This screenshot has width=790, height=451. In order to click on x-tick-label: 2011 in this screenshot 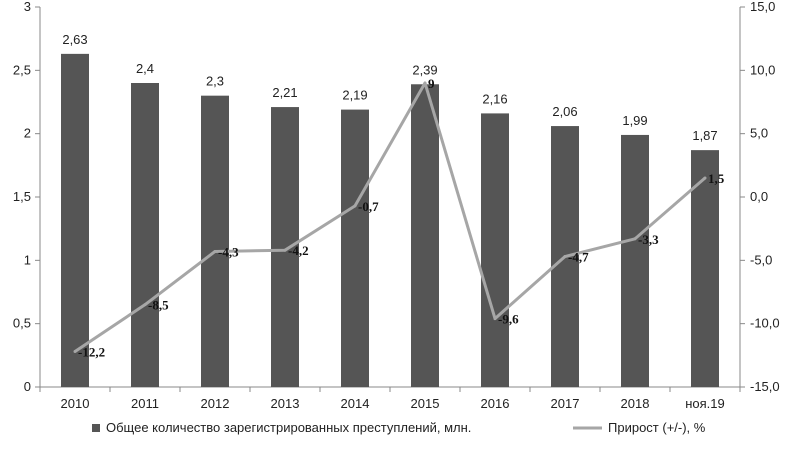, I will do `click(145, 403)`.